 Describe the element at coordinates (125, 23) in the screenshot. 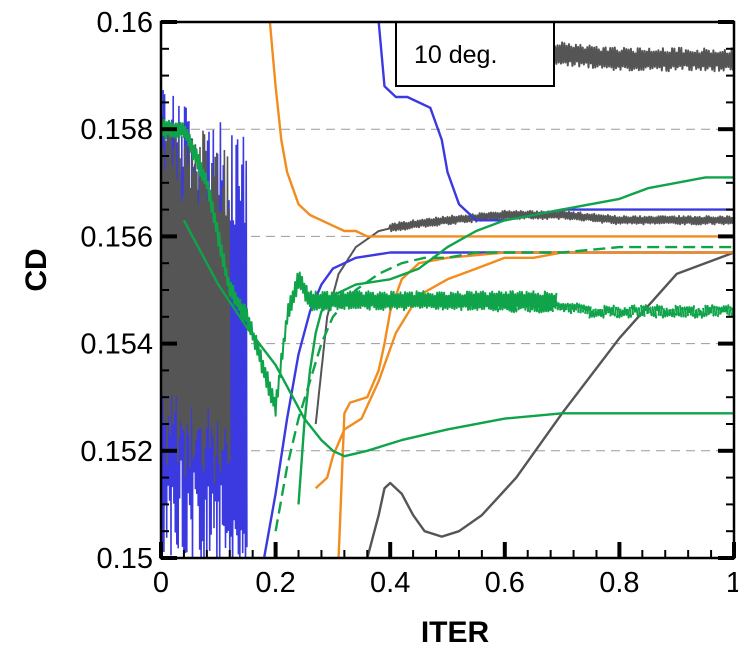

I see `y-tick-label: 0.16` at that location.